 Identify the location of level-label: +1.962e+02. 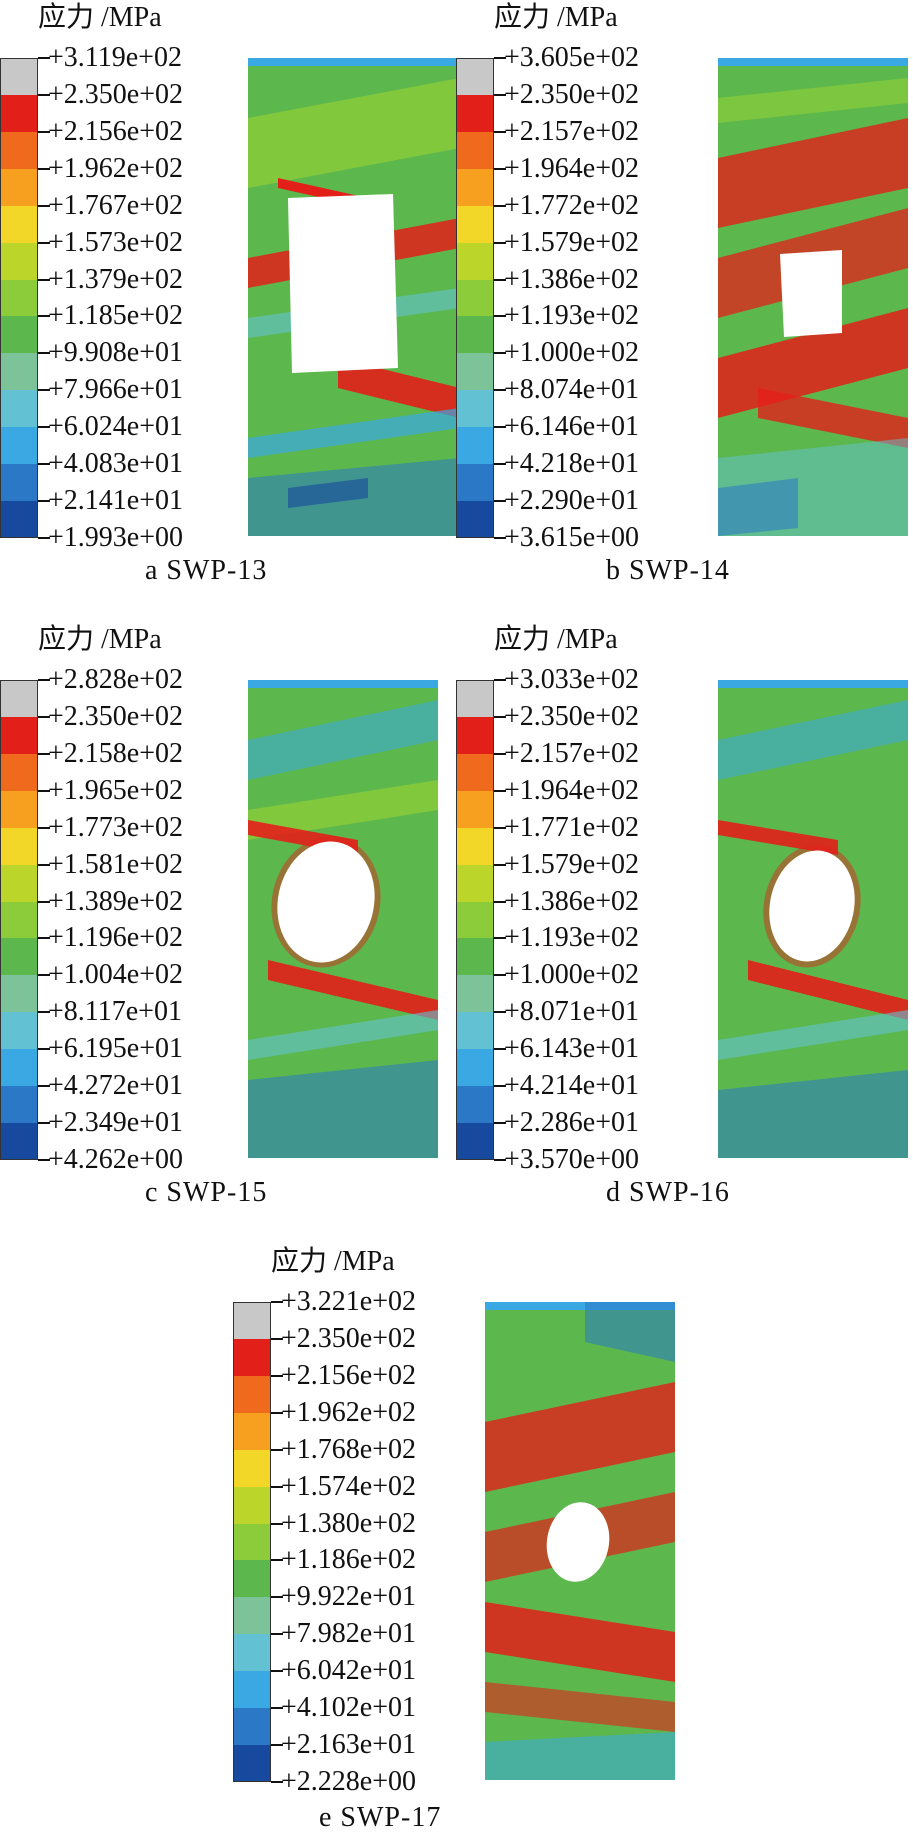
(116, 168).